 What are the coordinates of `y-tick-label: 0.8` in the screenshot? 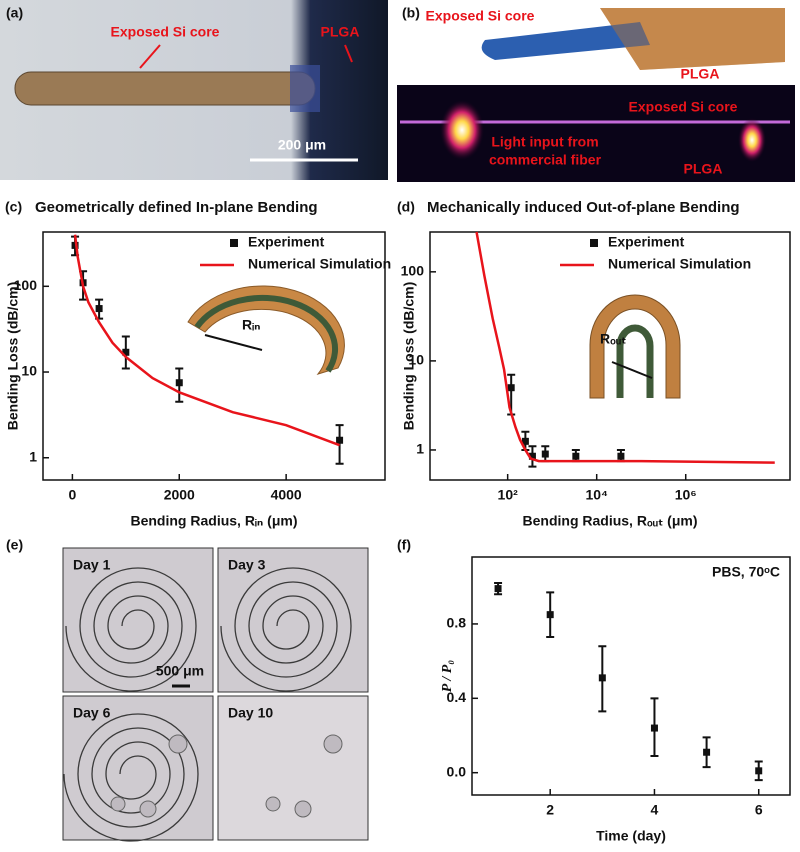 It's located at (457, 623).